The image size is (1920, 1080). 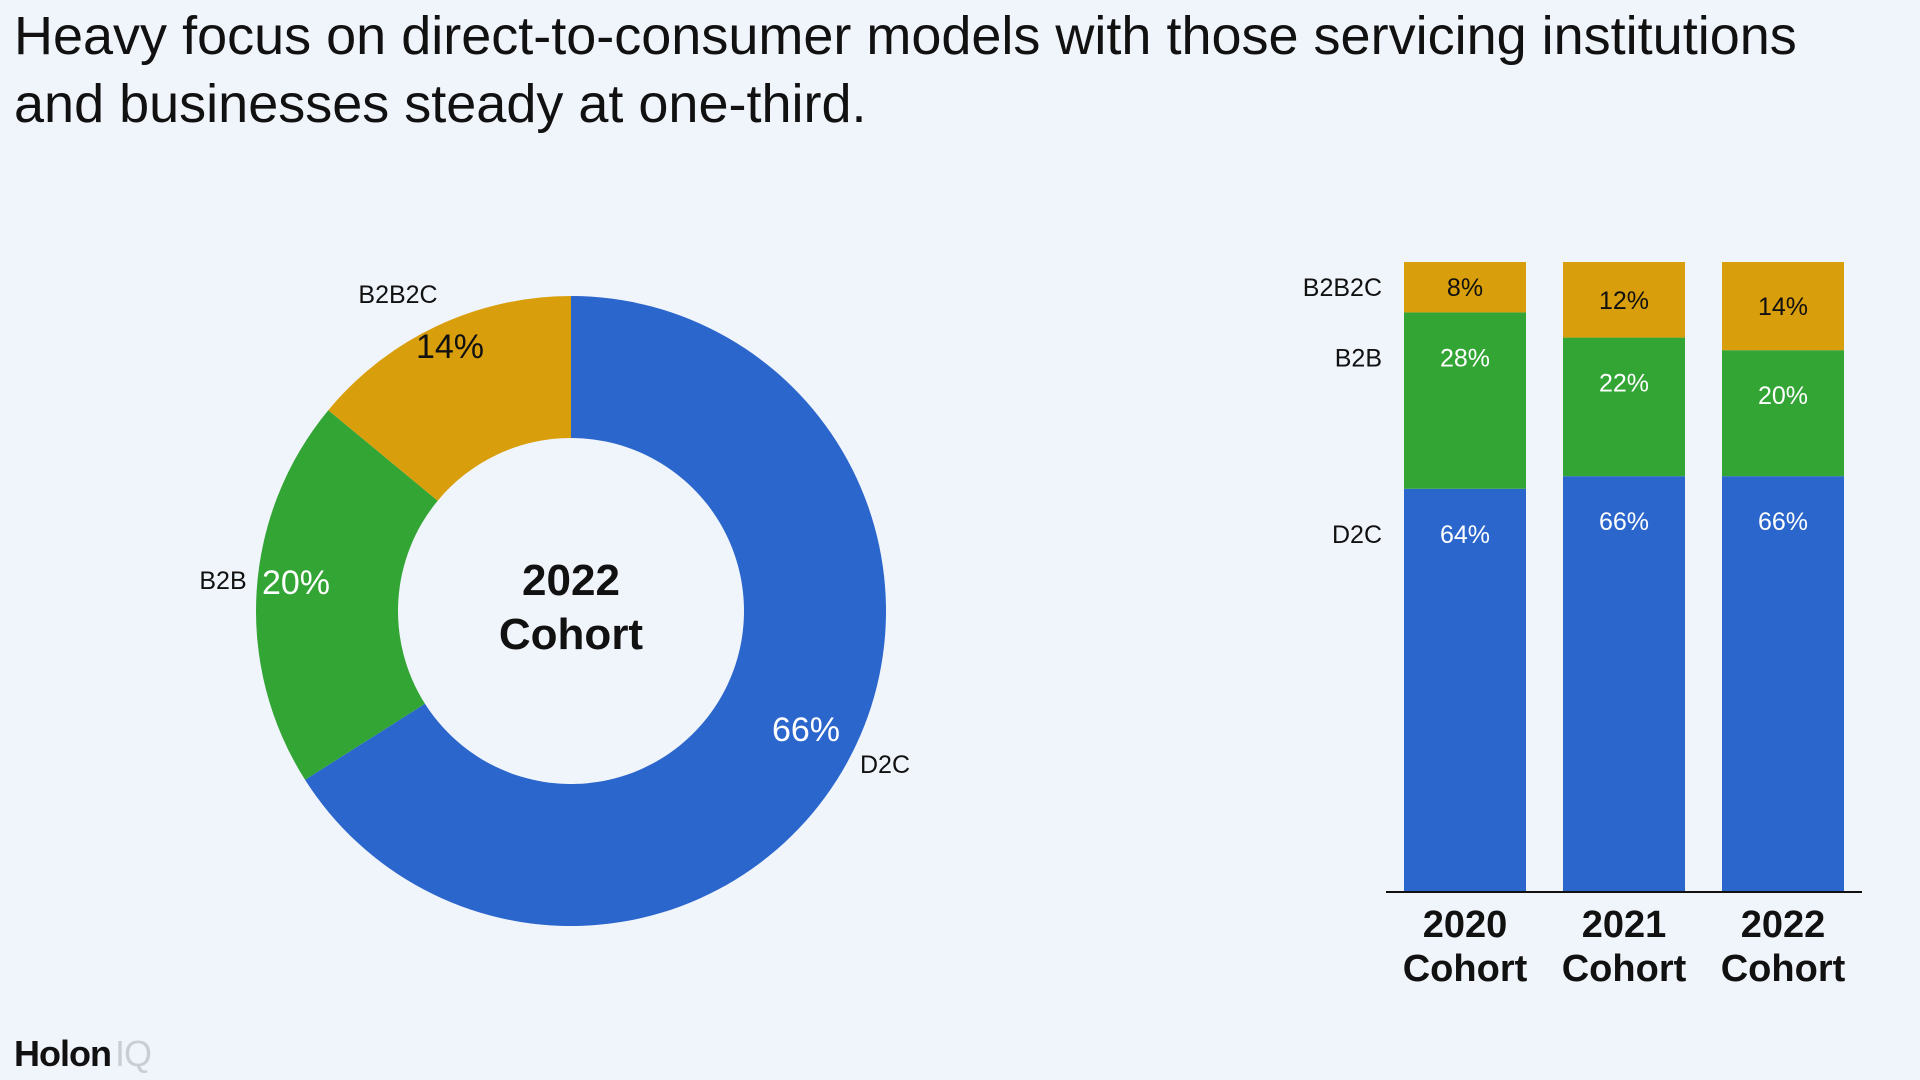 What do you see at coordinates (449, 398) in the screenshot?
I see `donut-slice-b2b2c` at bounding box center [449, 398].